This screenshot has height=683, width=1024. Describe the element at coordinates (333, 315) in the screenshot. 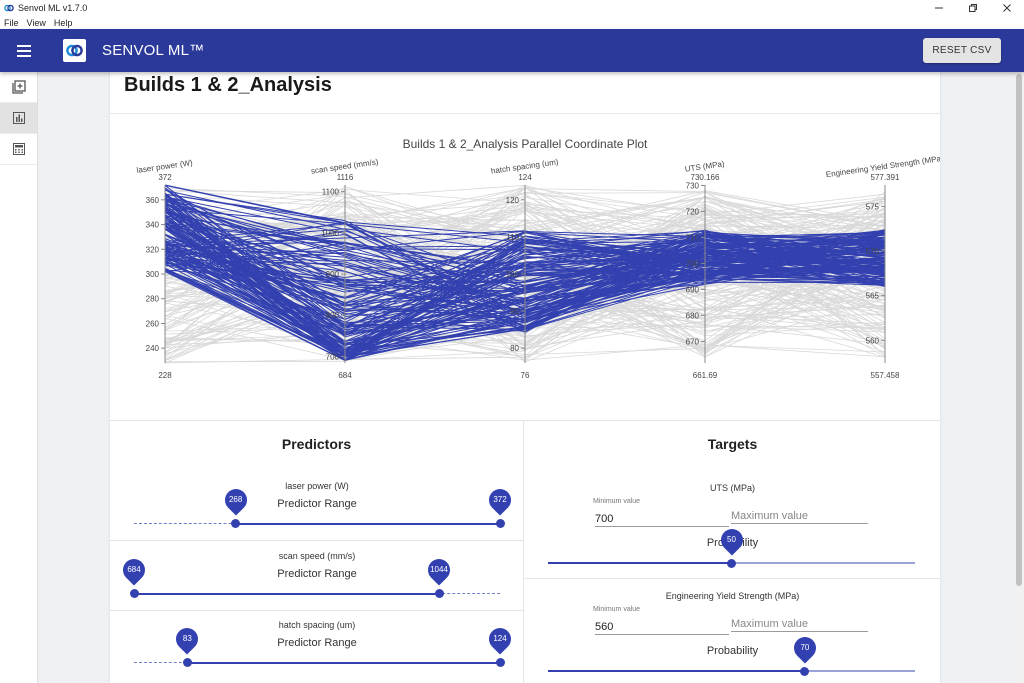

I see `tick-label: 800` at that location.